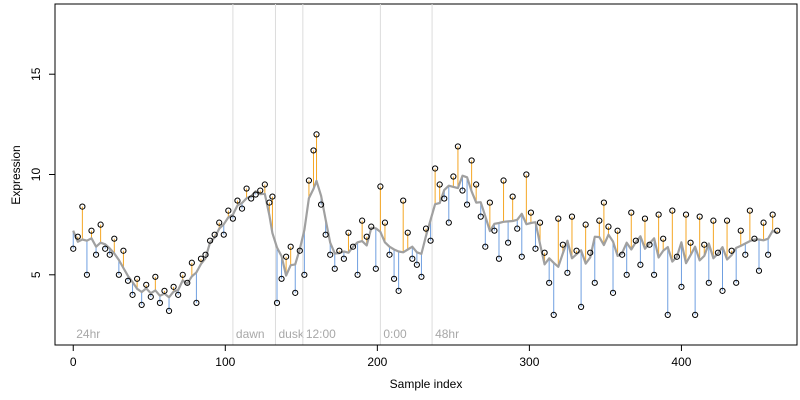  What do you see at coordinates (88, 334) in the screenshot?
I see `phase-label: 24hr` at bounding box center [88, 334].